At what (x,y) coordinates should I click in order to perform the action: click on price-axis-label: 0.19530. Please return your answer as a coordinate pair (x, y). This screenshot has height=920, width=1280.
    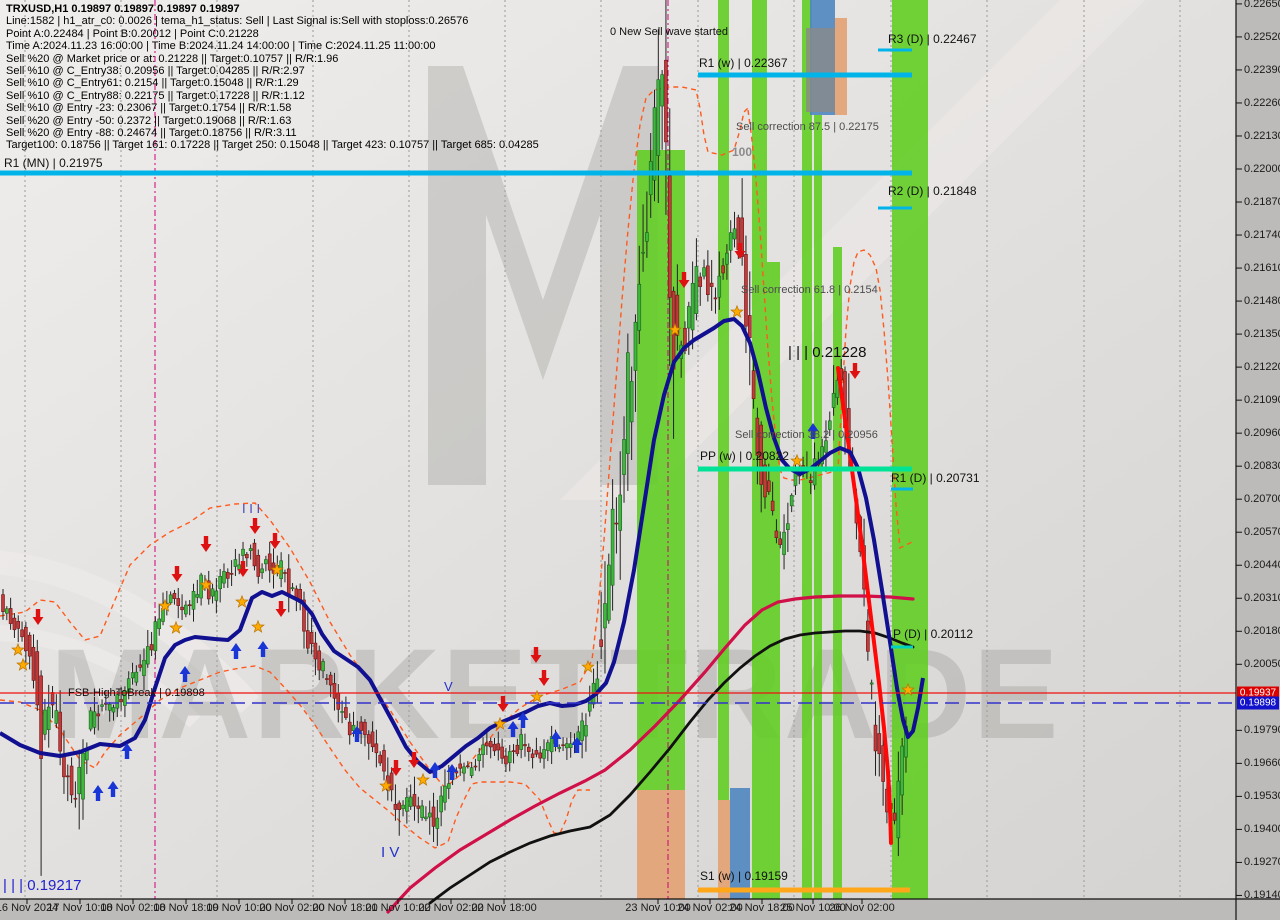
    Looking at the image, I should click on (1262, 796).